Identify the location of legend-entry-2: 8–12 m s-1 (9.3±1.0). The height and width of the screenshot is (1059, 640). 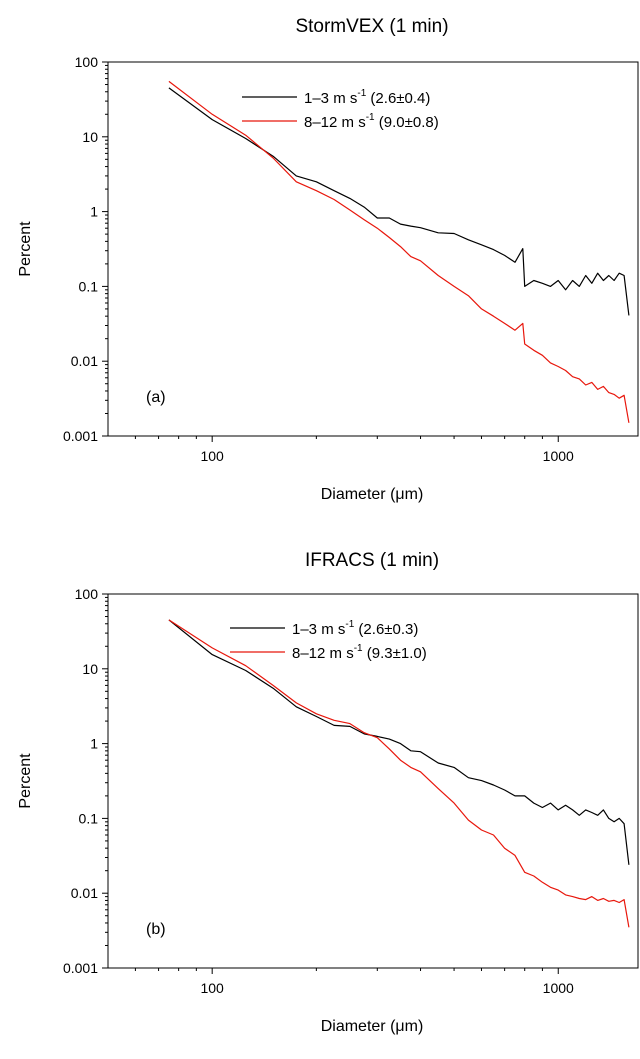
(359, 652).